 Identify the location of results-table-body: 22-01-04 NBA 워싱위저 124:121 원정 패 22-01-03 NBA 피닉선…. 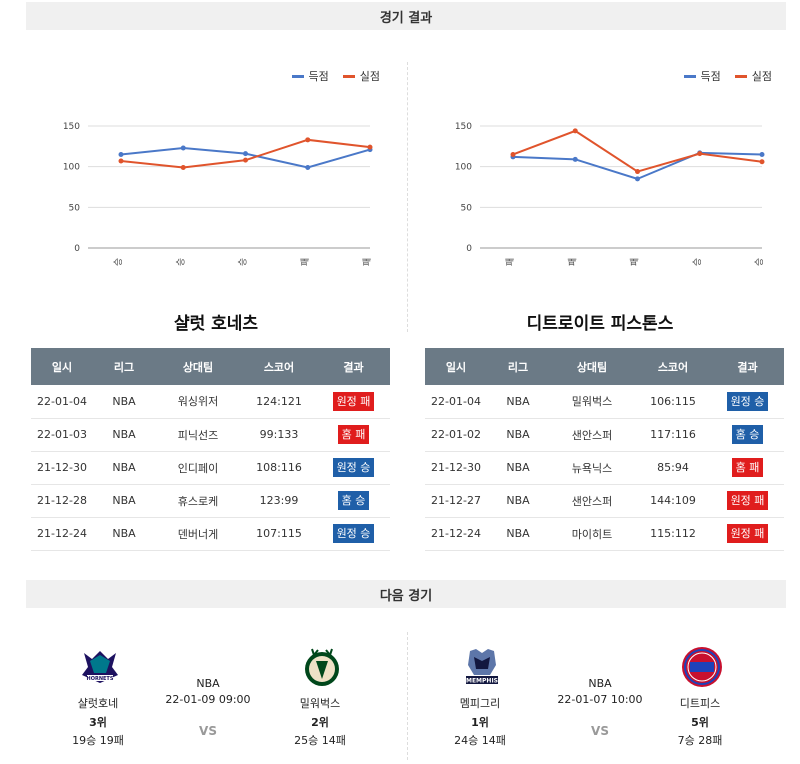
(210, 468).